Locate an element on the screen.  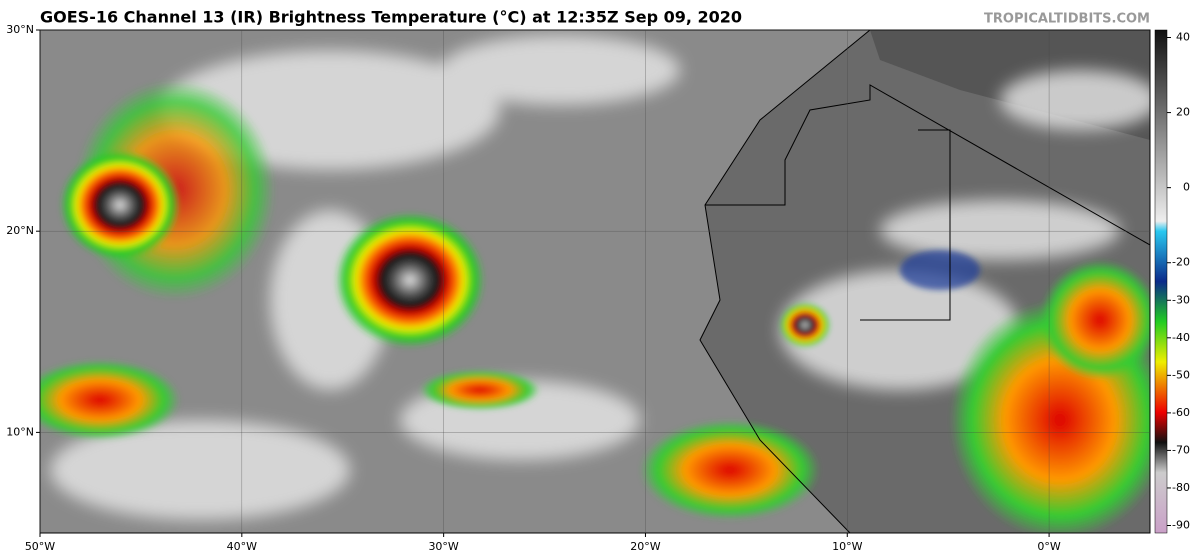
colorbar-tick-label: 0 is located at coordinates (1186, 187).